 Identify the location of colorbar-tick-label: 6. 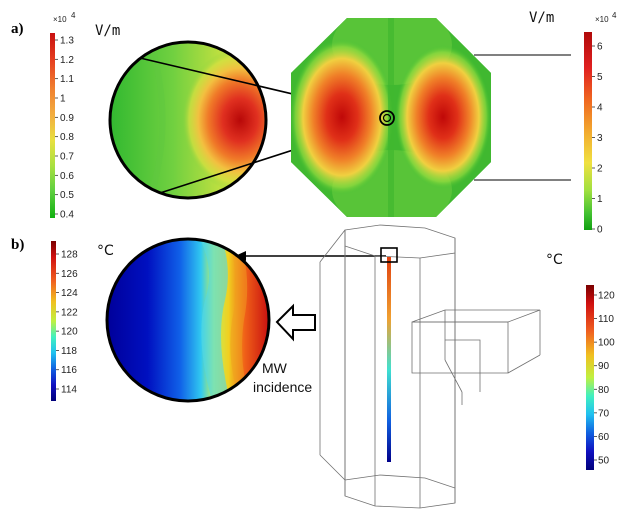
(600, 47).